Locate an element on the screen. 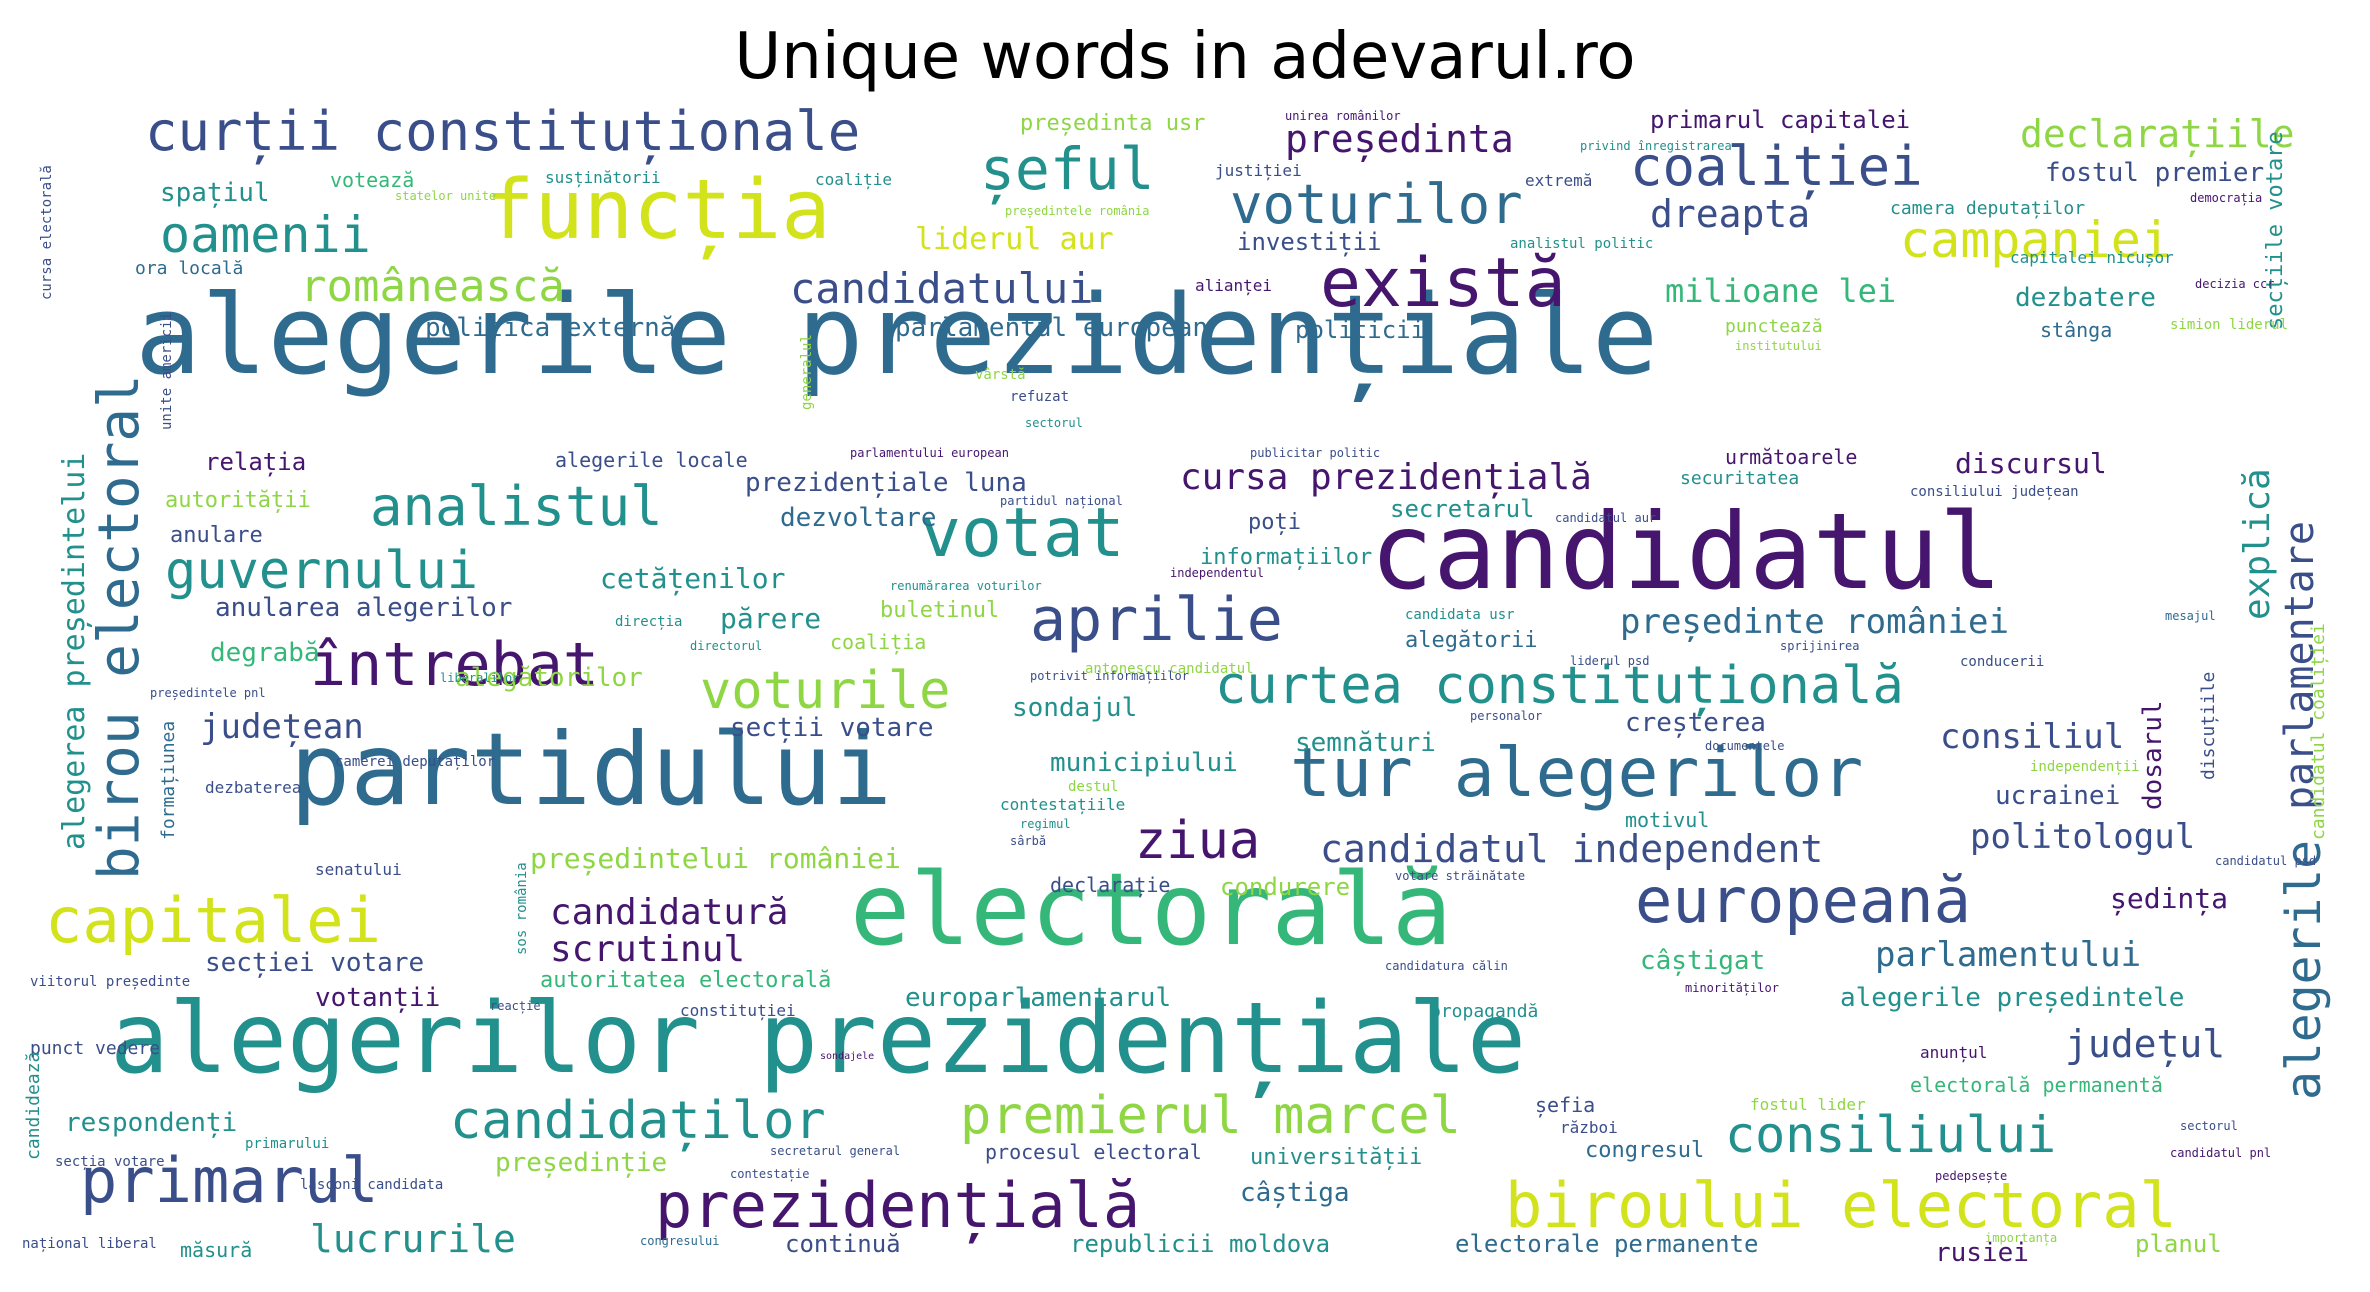 The height and width of the screenshot is (1292, 2370). word-10: curții constituționale is located at coordinates (503, 131).